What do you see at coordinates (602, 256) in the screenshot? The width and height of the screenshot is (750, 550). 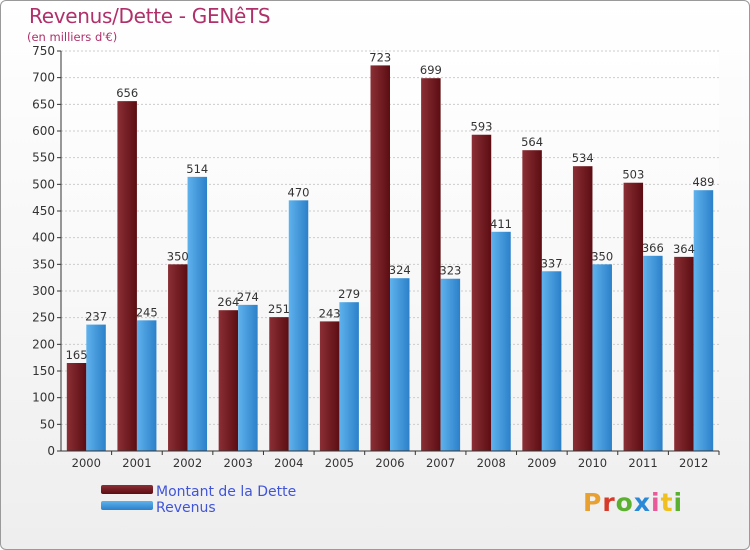 I see `data-label-revenue: 350` at bounding box center [602, 256].